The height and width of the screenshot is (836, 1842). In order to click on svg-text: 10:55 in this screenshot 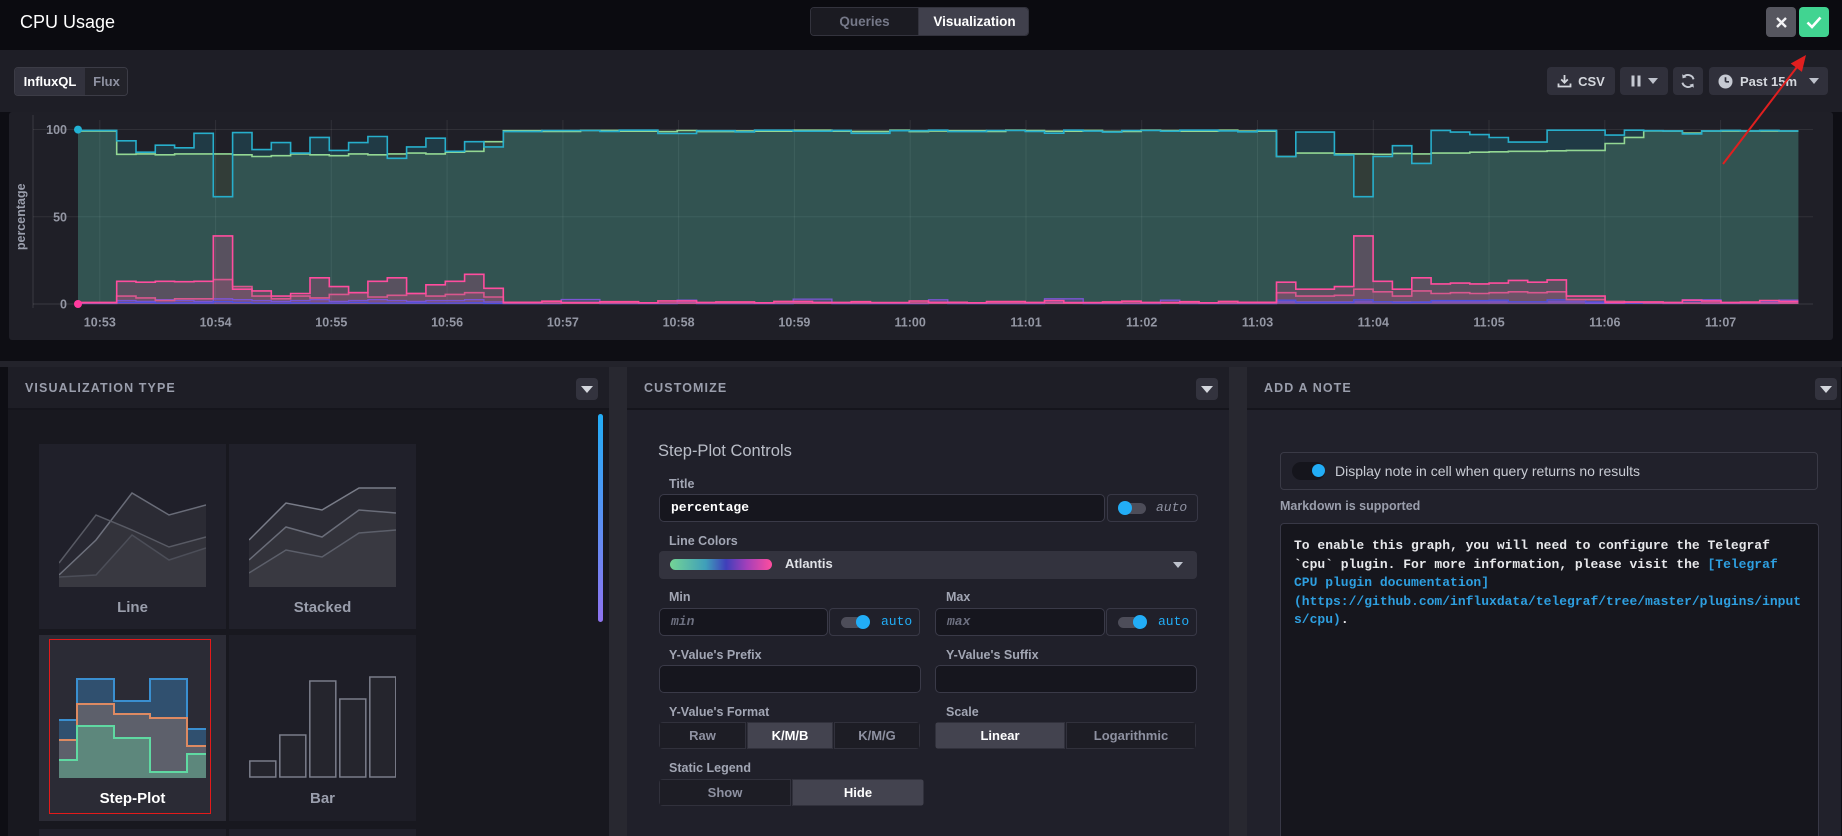, I will do `click(331, 323)`.